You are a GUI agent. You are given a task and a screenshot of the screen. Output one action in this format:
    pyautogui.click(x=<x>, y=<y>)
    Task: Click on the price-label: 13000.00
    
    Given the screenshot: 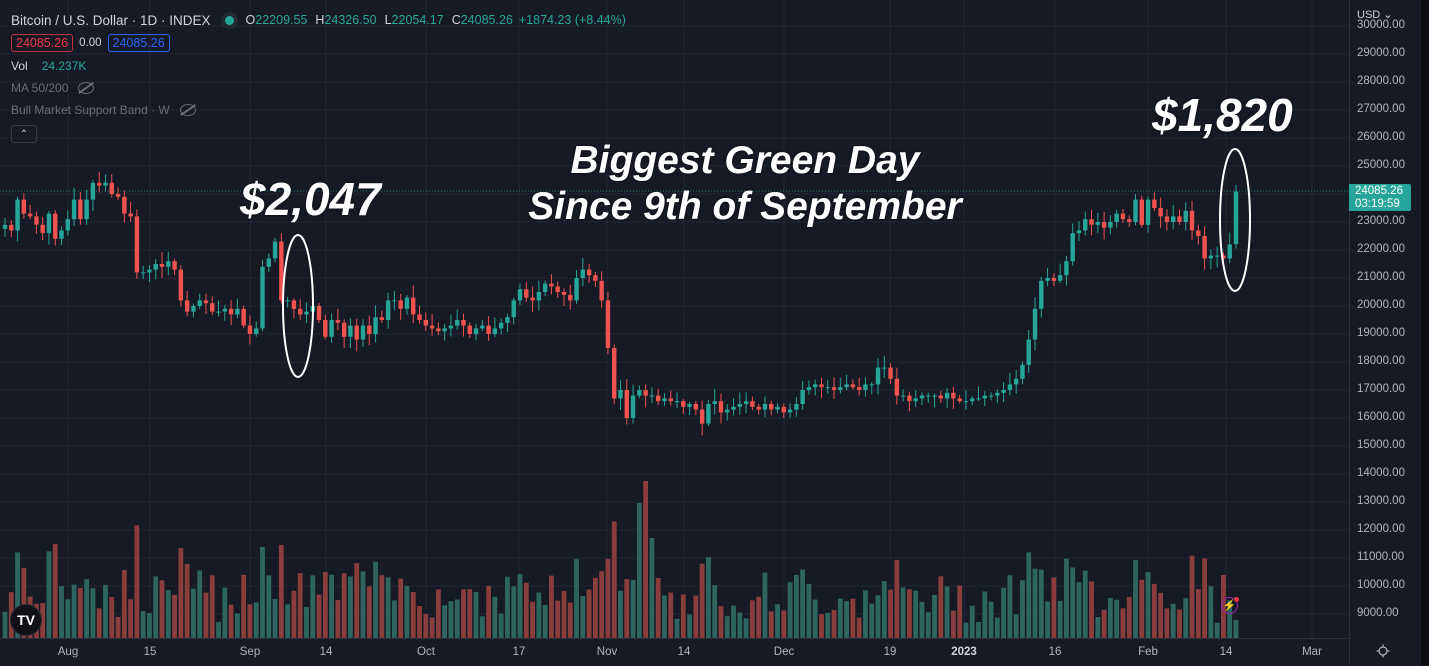 What is the action you would take?
    pyautogui.click(x=1381, y=501)
    